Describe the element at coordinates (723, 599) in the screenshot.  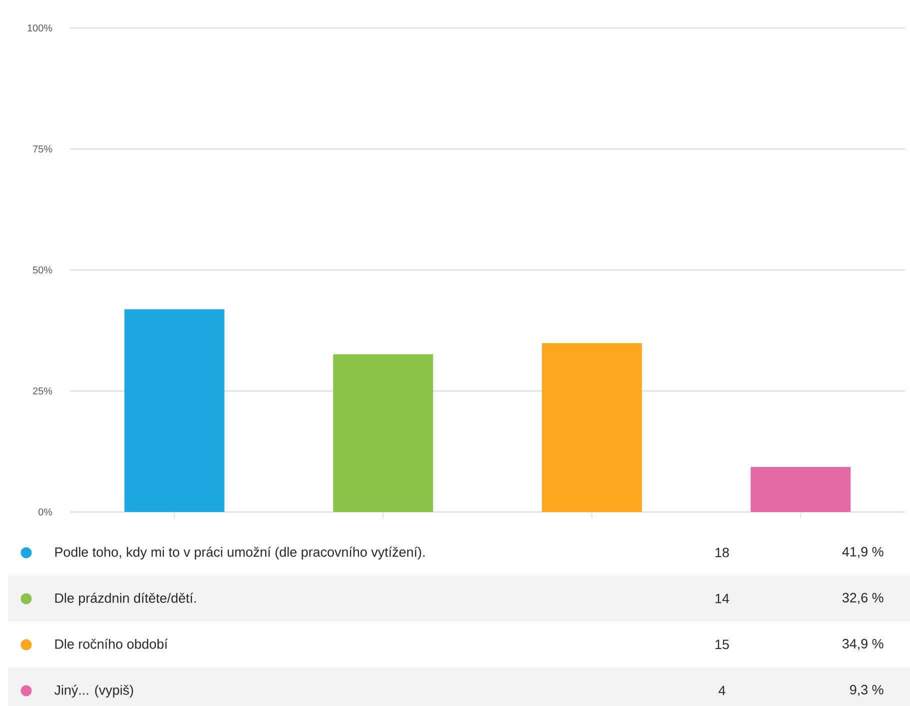
I see `text: 14` at that location.